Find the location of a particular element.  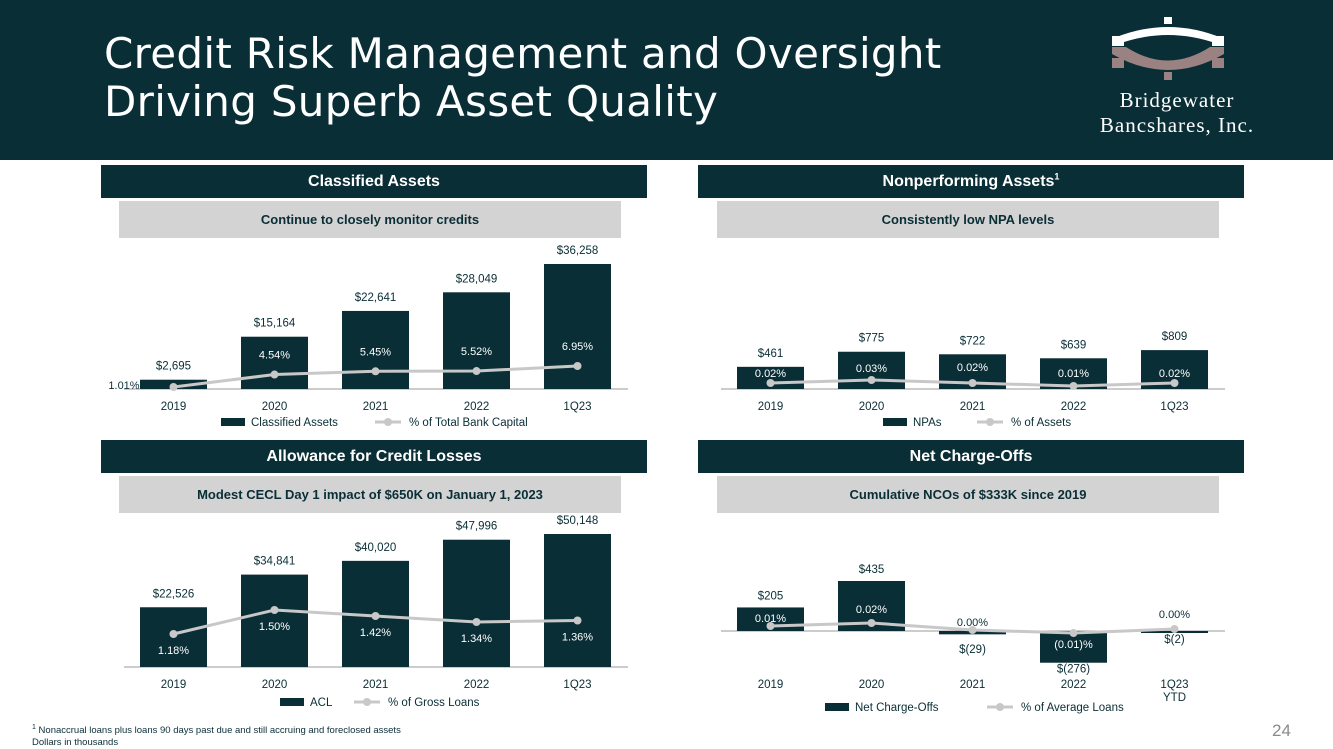

classified-line-label: 5.45% is located at coordinates (375, 352).